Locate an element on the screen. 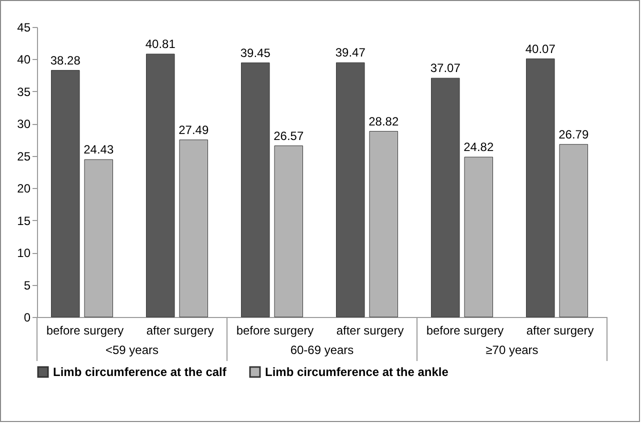 Image resolution: width=644 pixels, height=426 pixels. data-label: 26.79 is located at coordinates (573, 134).